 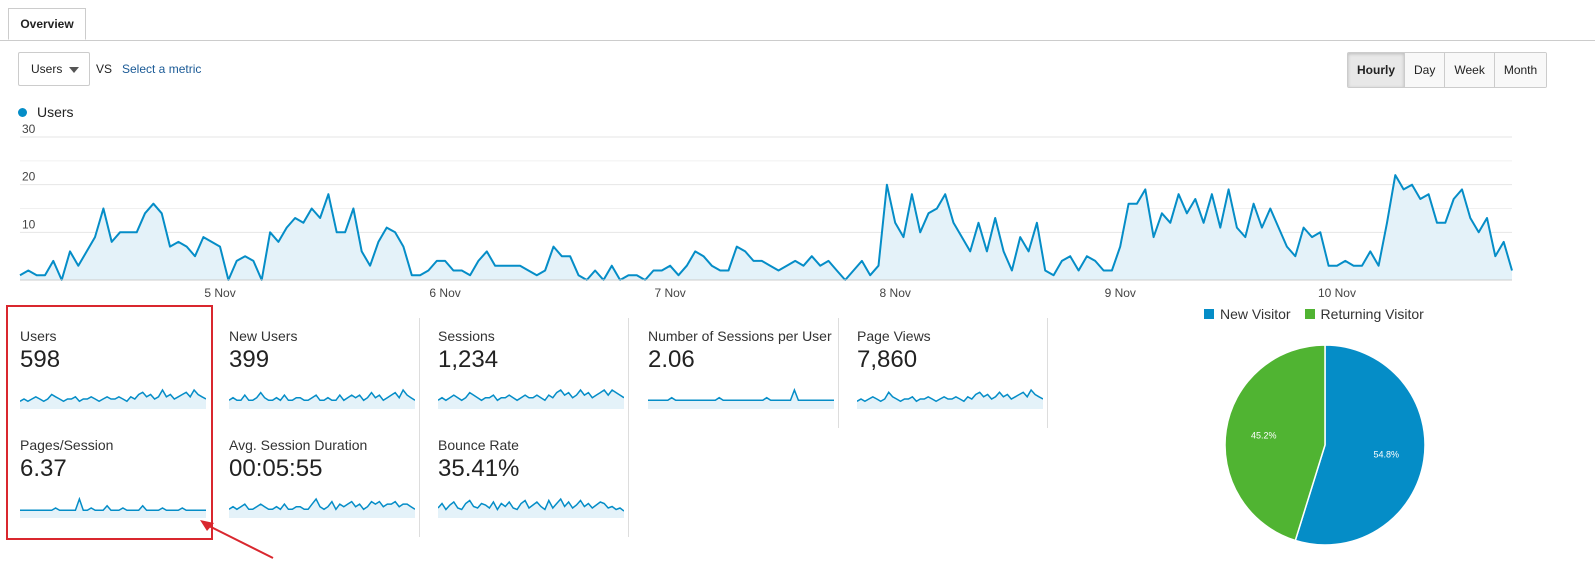 I want to click on metric-name: Bounce Rate, so click(x=478, y=445).